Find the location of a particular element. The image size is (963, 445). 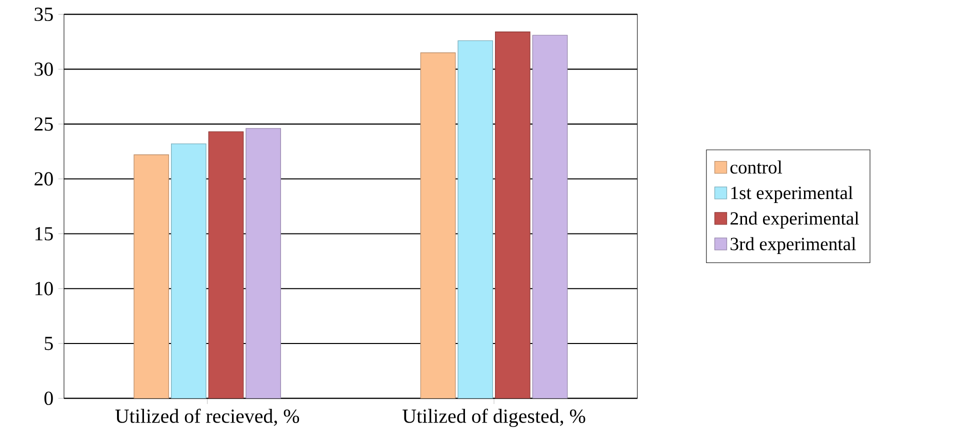

y-tick-label: 0 is located at coordinates (48, 399).